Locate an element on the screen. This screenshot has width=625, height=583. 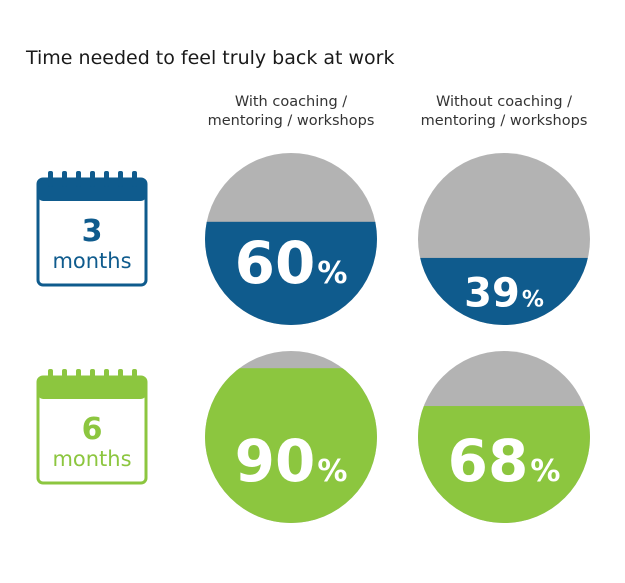
column-header-without-line1: Without coaching / is located at coordinates (504, 102).